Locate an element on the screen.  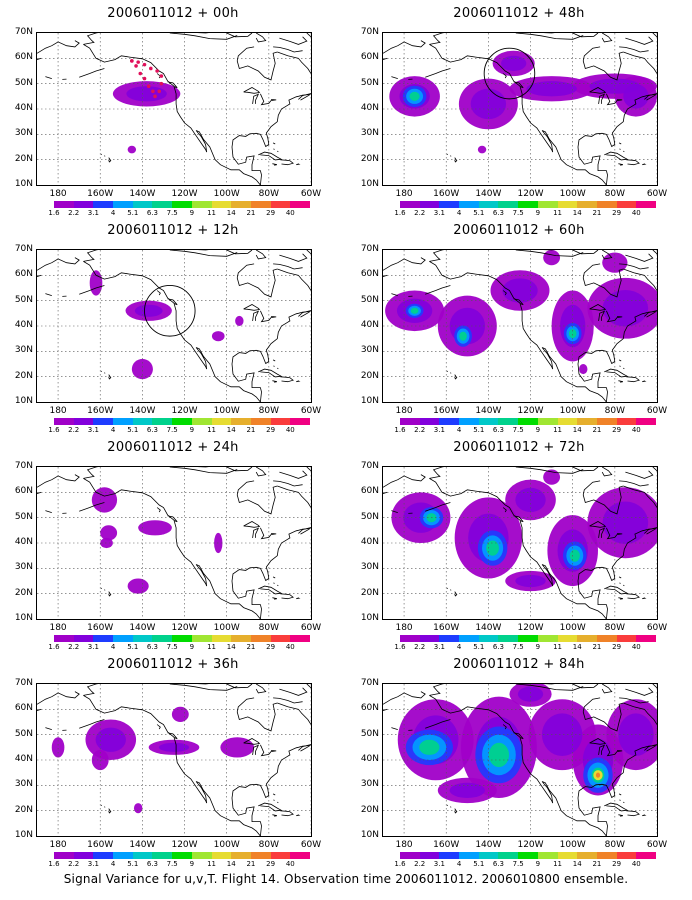
latitude-tick-label: 70N is located at coordinates (23, 249).